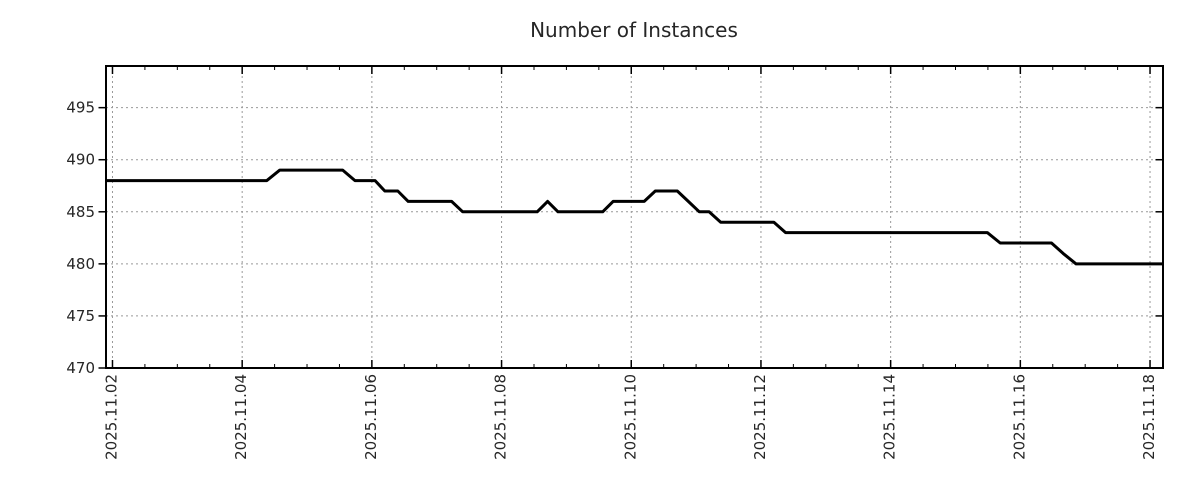 The width and height of the screenshot is (1200, 500). I want to click on x-tick-label: 2025.11.08, so click(501, 417).